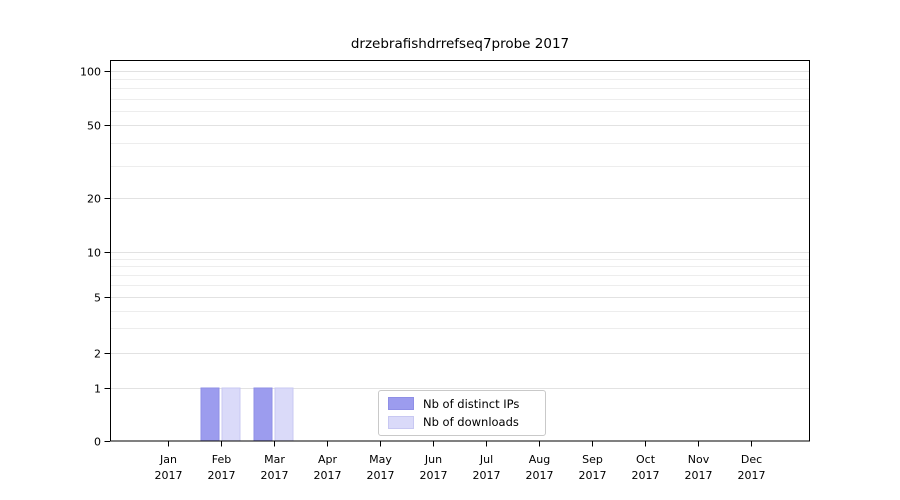 This screenshot has height=500, width=900. What do you see at coordinates (433, 459) in the screenshot?
I see `x-tick-label-month: Jun` at bounding box center [433, 459].